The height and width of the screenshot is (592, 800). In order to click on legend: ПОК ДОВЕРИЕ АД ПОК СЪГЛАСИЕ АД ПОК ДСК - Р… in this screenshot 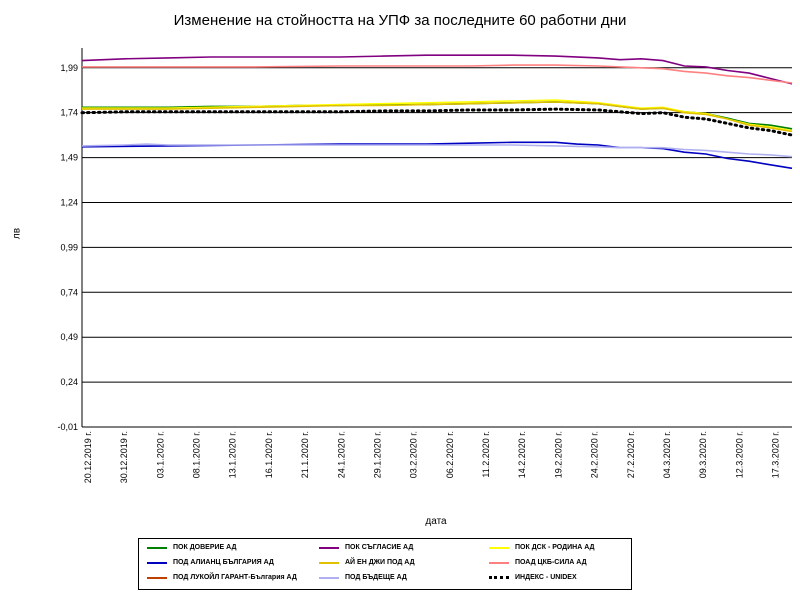, I will do `click(385, 564)`.